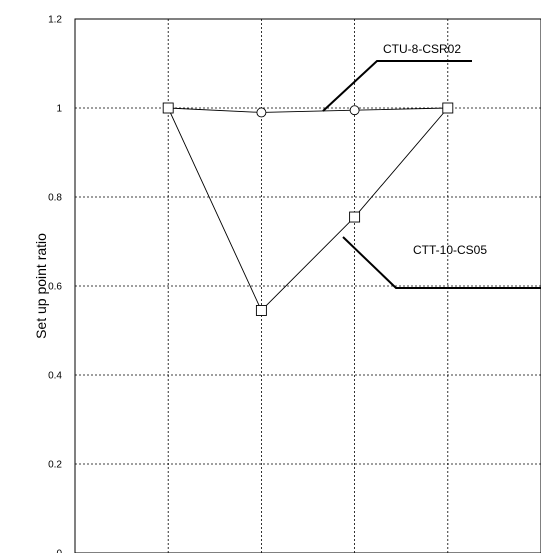 This screenshot has width=541, height=553. I want to click on y-axis-label: Set up point ratio, so click(41, 286).